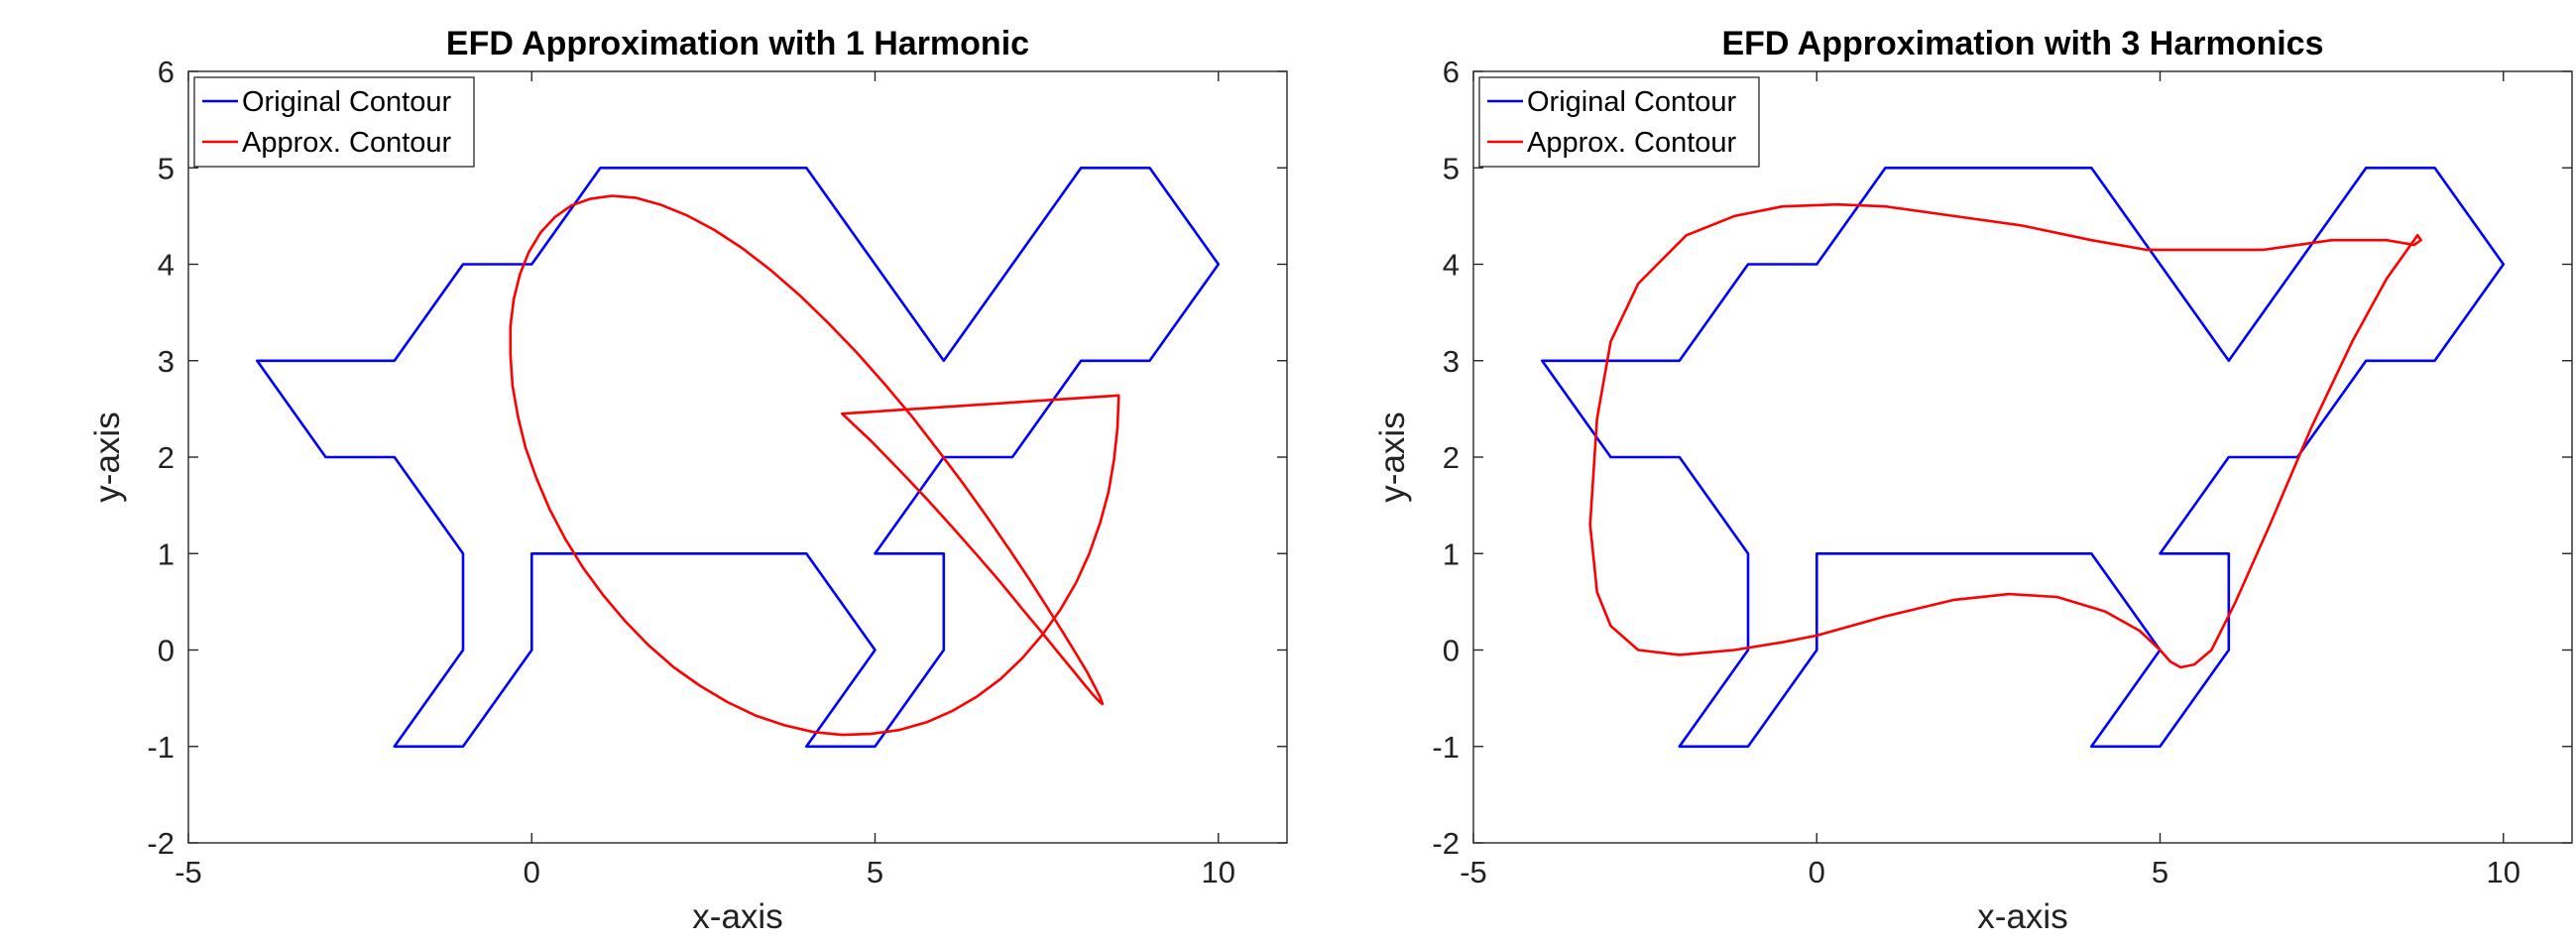 Image resolution: width=2576 pixels, height=946 pixels. What do you see at coordinates (166, 168) in the screenshot?
I see `chart-1-ytick-label: 5` at bounding box center [166, 168].